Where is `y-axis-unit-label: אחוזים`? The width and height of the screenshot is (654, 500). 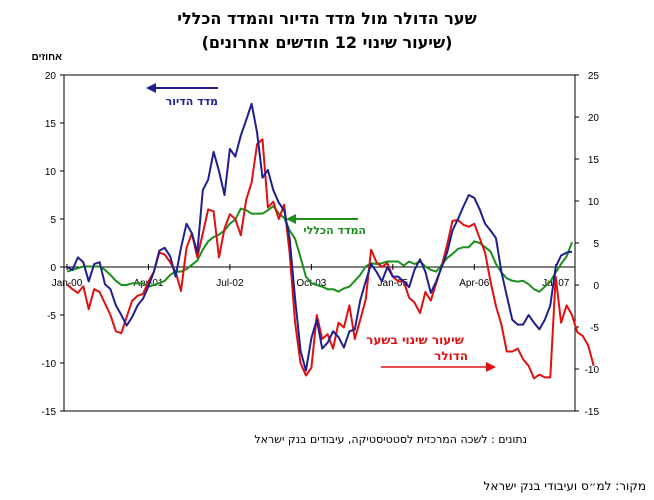
y-axis-unit-label: אחוזים is located at coordinates (46, 57).